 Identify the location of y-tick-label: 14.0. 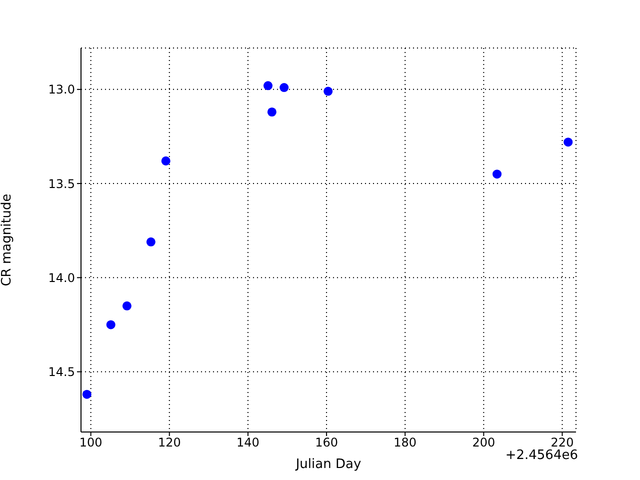
(61, 277).